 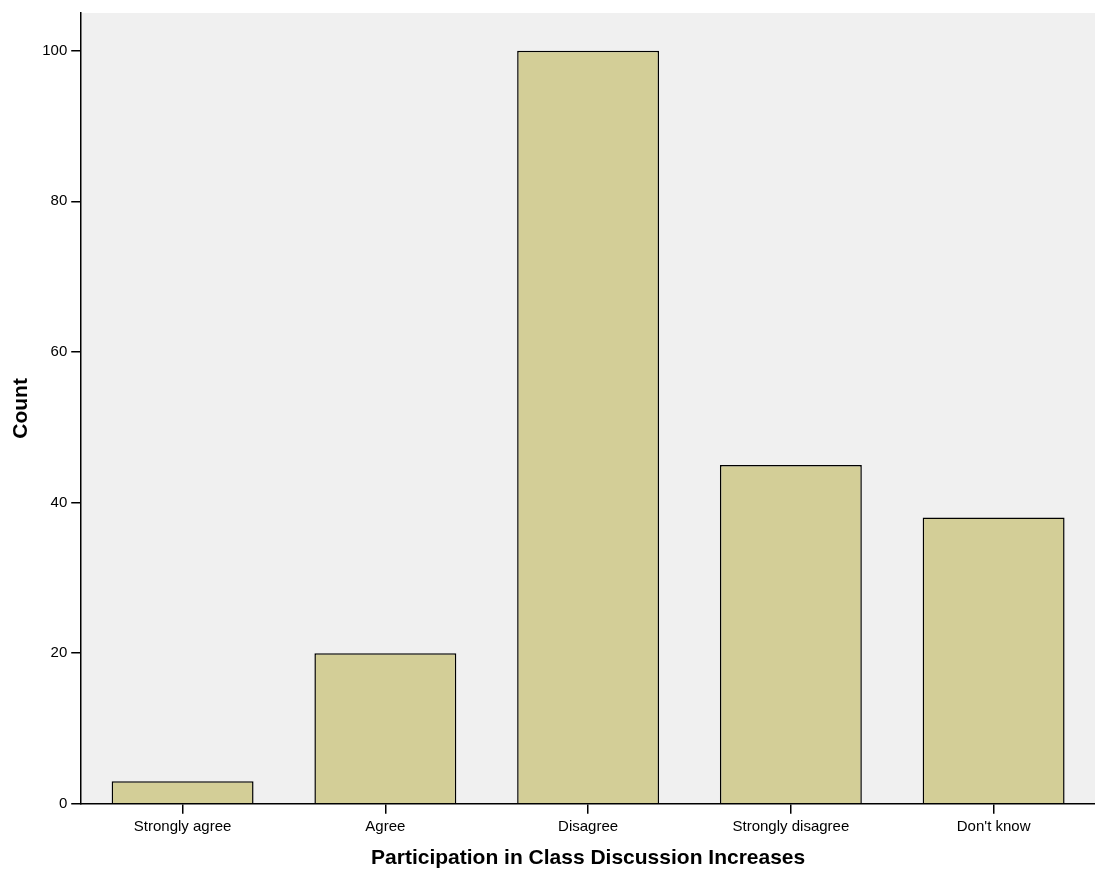 I want to click on y-tick-label: 20, so click(x=59, y=652).